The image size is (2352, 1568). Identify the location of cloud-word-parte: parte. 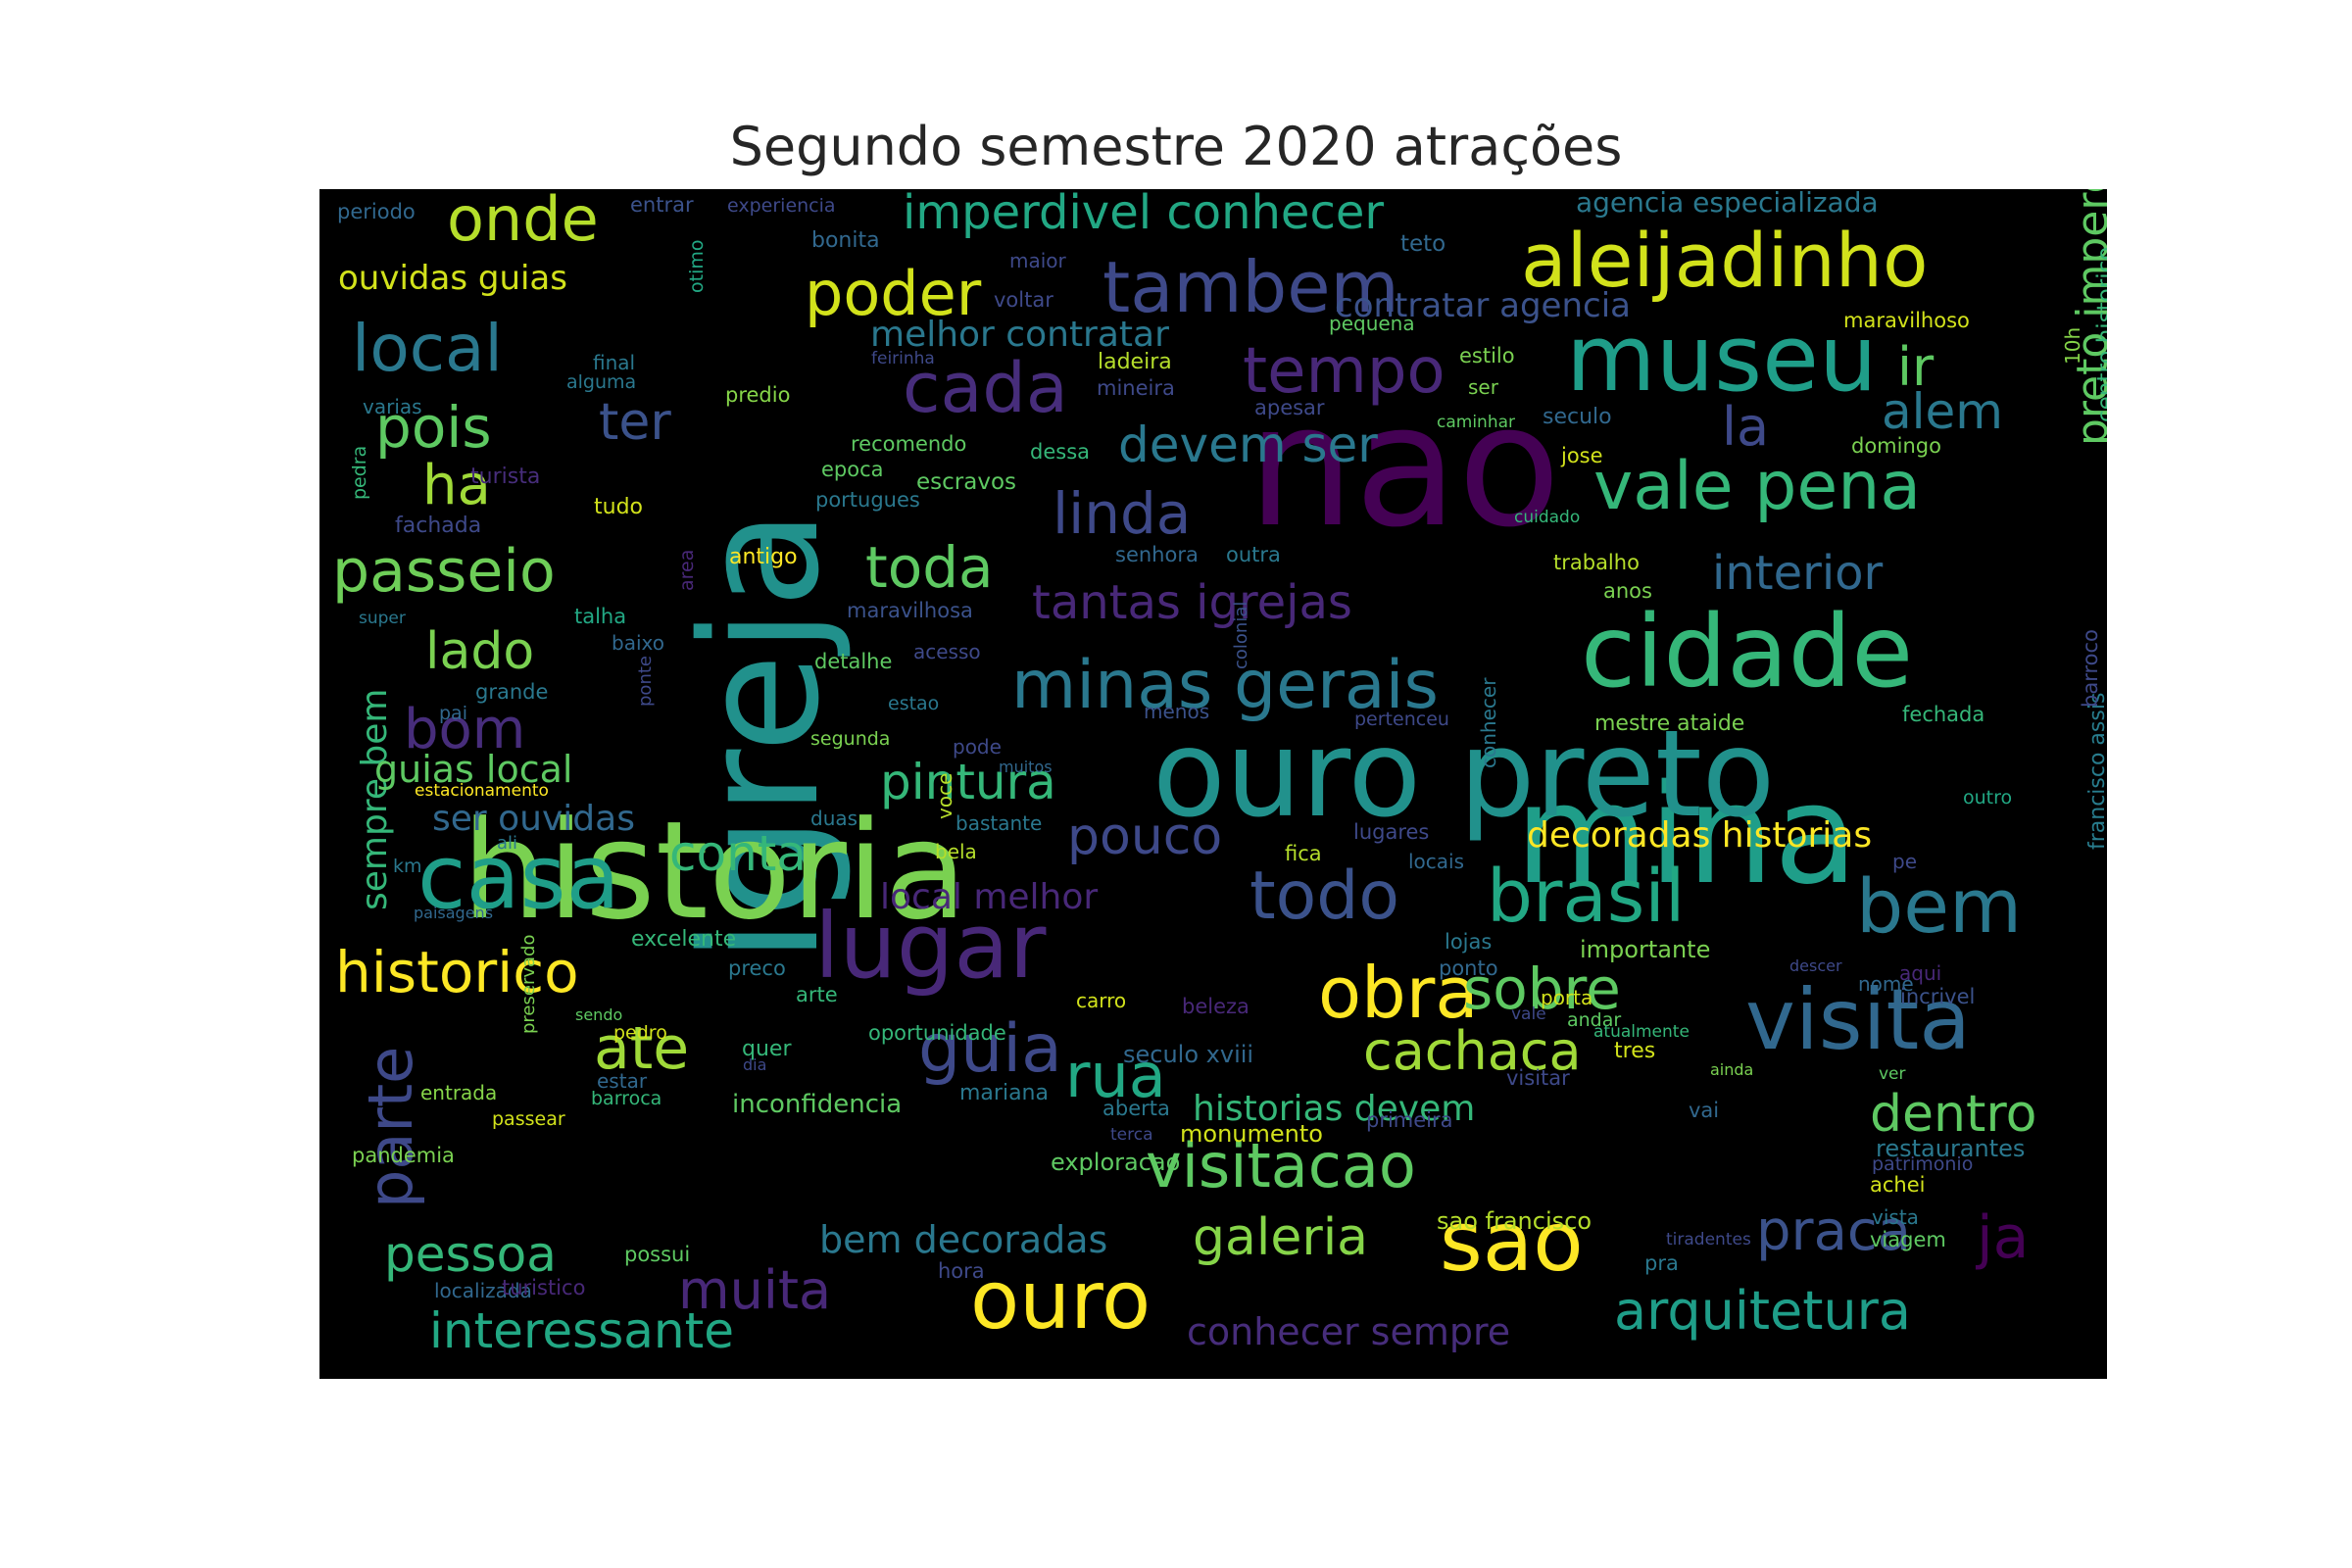
(390, 1127).